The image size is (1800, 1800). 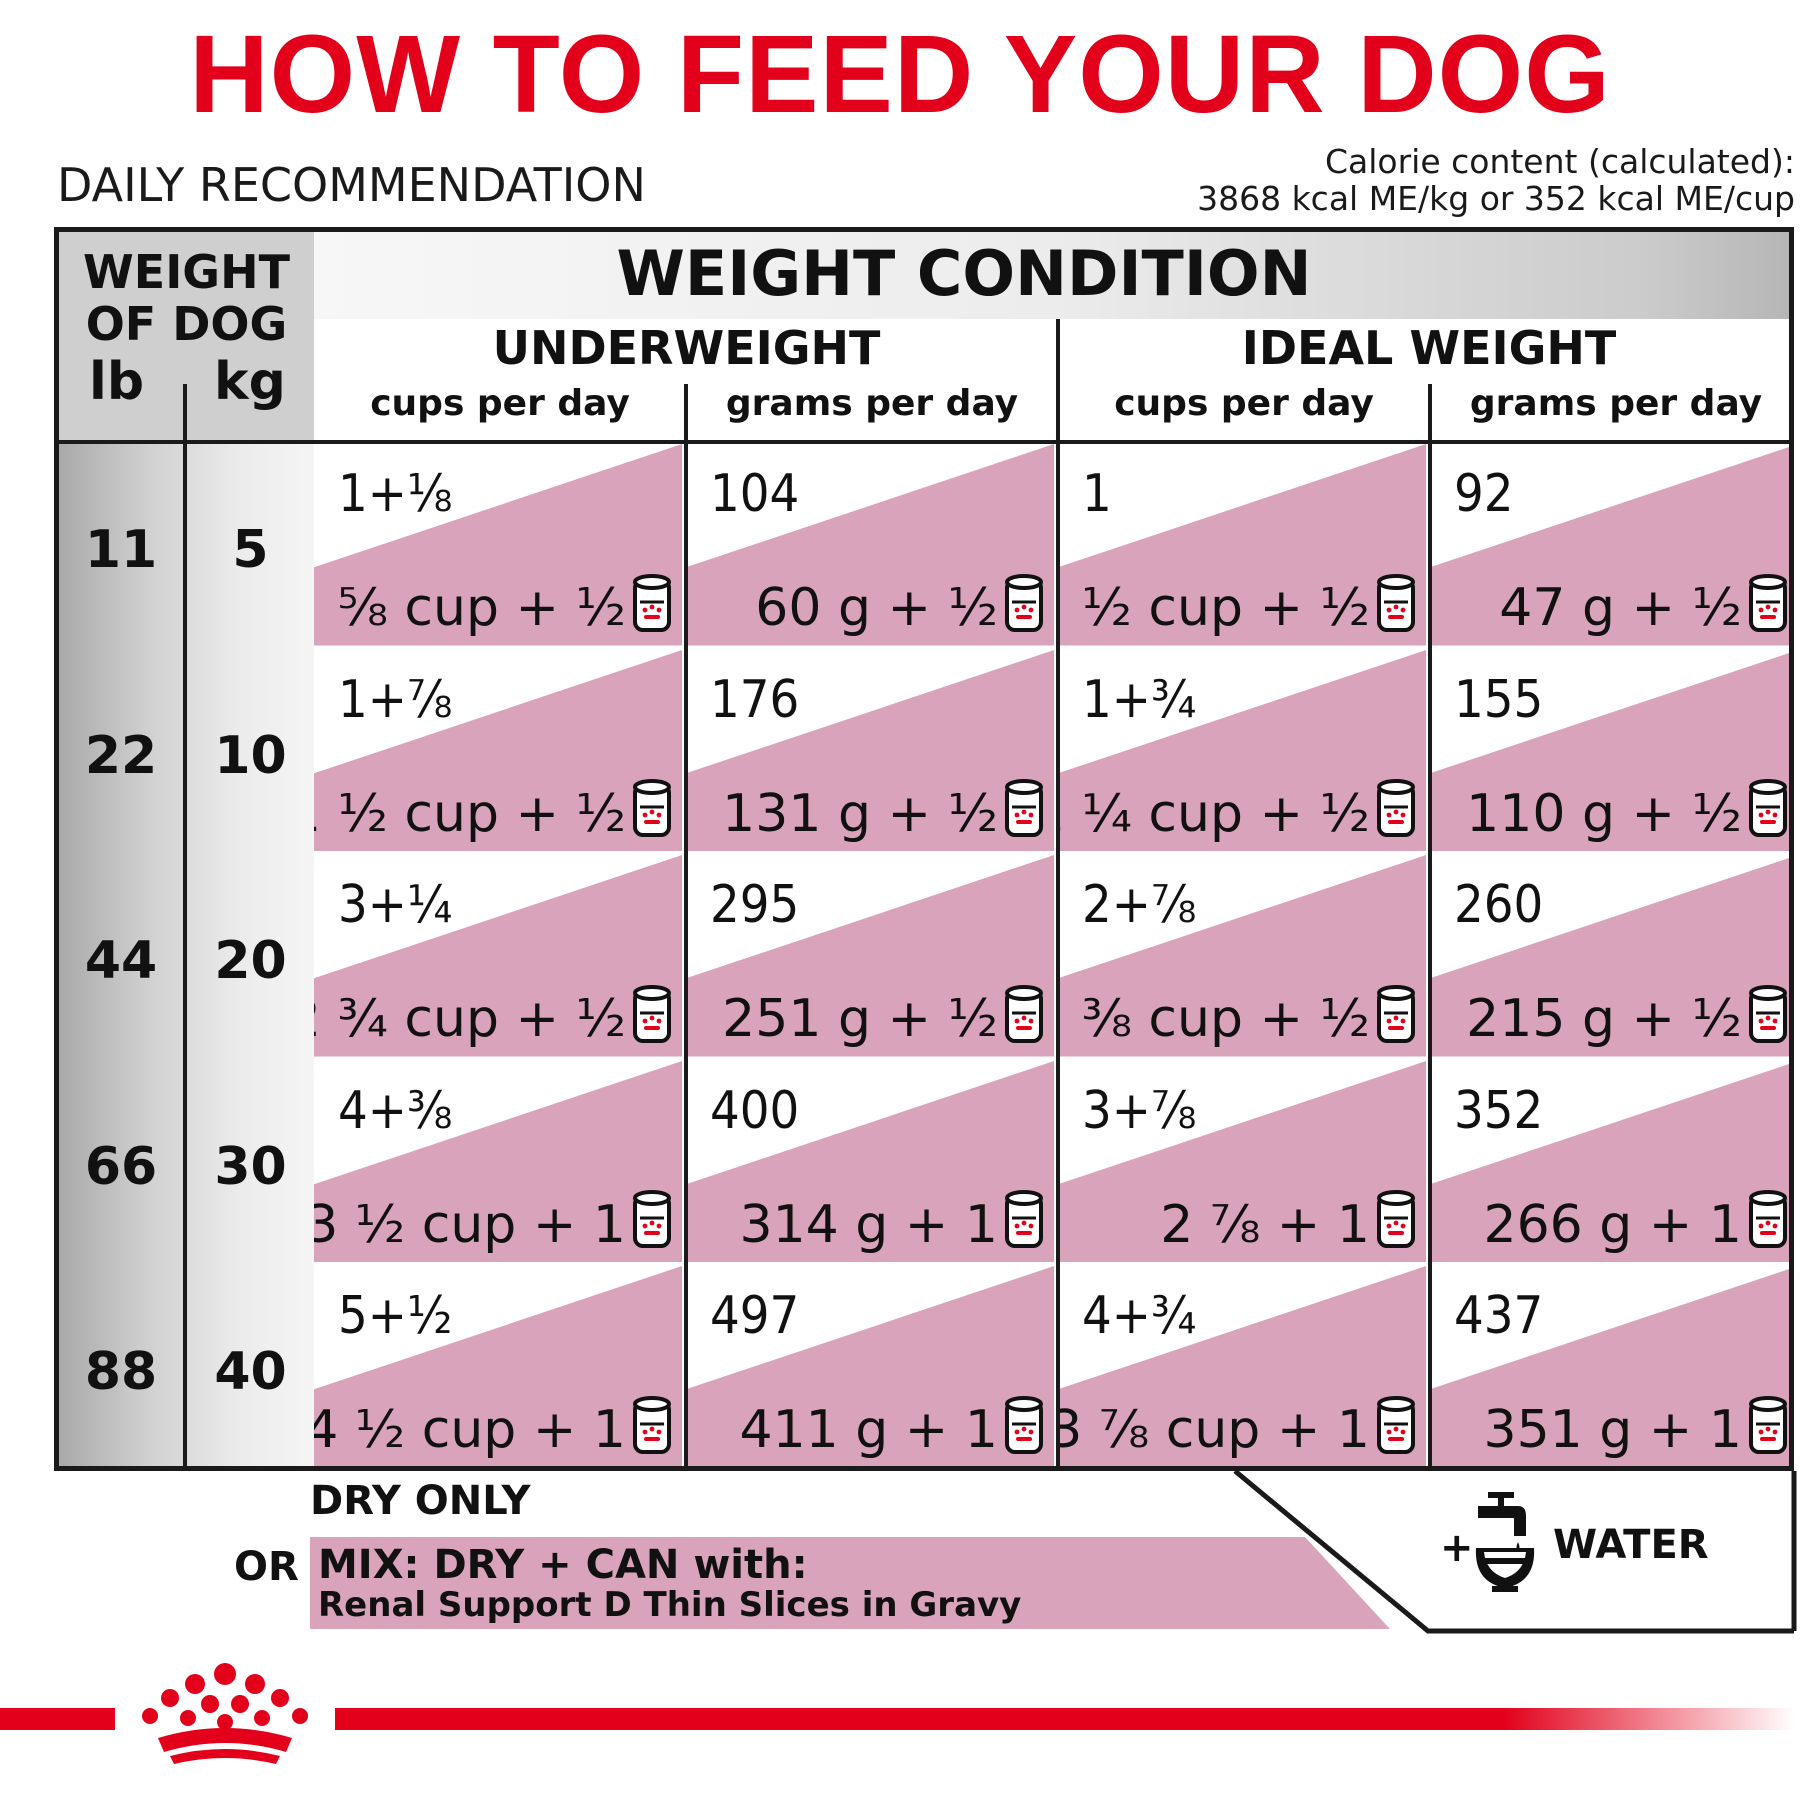 What do you see at coordinates (1214, 813) in the screenshot?
I see `mix-amount: 1 ¼ cup + ½` at bounding box center [1214, 813].